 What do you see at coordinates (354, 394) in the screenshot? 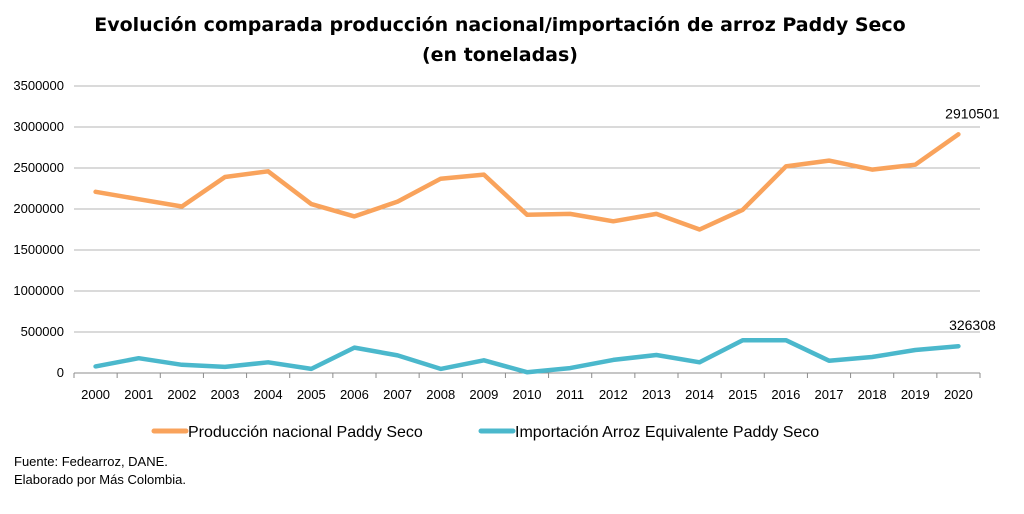
I see `x-tick-label: 2006` at bounding box center [354, 394].